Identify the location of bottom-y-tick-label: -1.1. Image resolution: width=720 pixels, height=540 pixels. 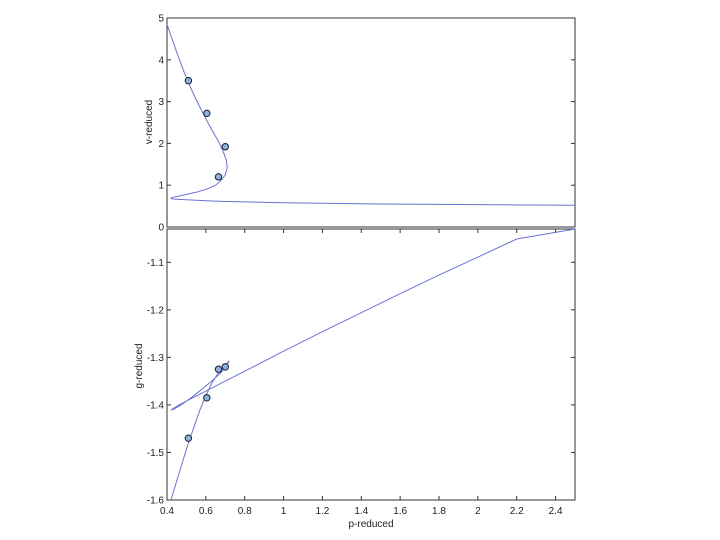
(156, 263).